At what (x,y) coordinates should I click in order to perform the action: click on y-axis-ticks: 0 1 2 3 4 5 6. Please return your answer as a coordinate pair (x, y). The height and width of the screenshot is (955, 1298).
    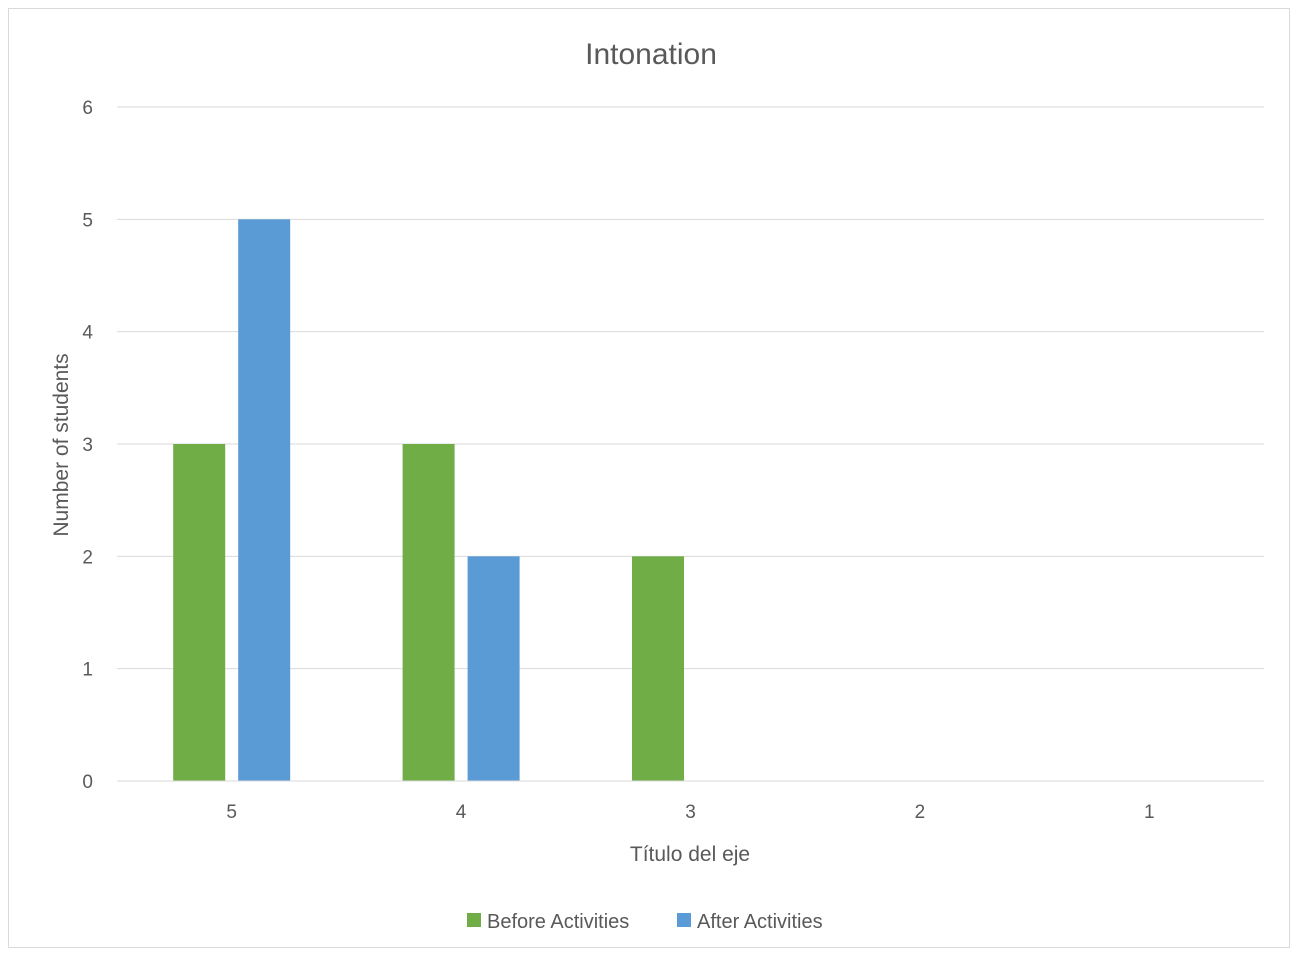
    Looking at the image, I should click on (87, 445).